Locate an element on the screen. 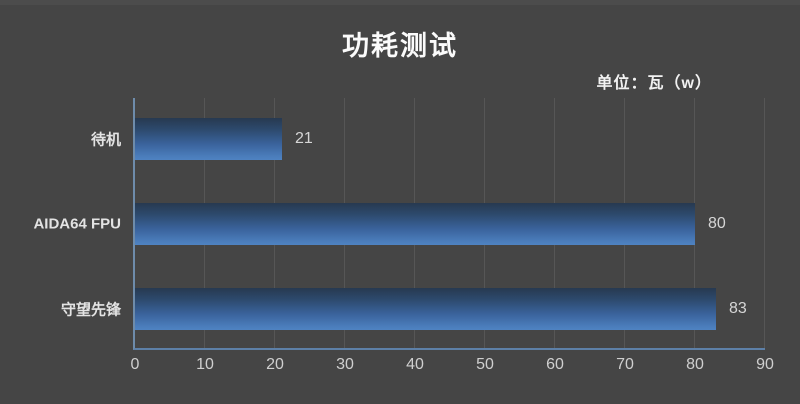  x-tick-label-60: 60 is located at coordinates (555, 364).